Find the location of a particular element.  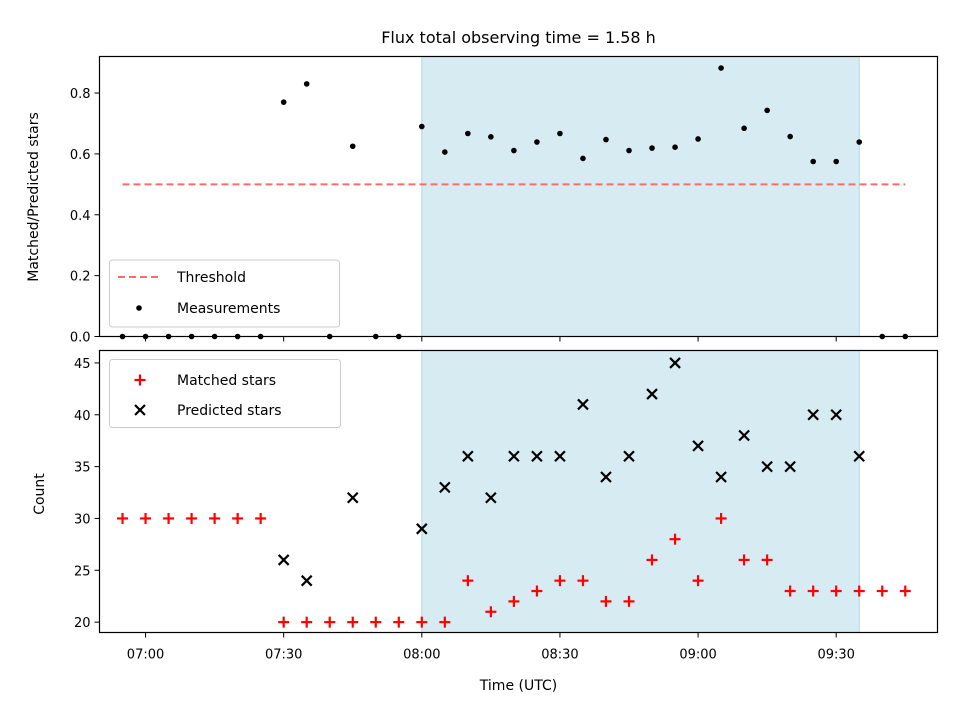

bottom-x-tick-label: 07:30 is located at coordinates (283, 655).